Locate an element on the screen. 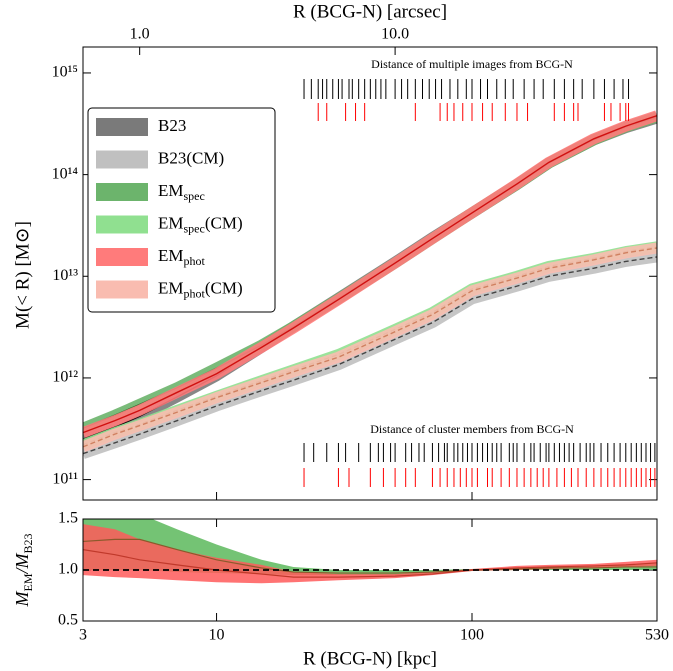 This screenshot has width=673, height=671. ratio-y-tick-label: 1.5 is located at coordinates (68, 518).